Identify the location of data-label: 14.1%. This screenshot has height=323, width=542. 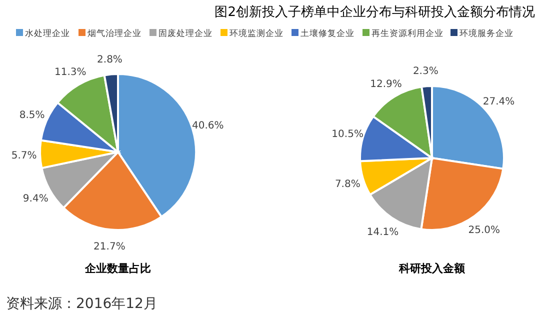
(382, 232).